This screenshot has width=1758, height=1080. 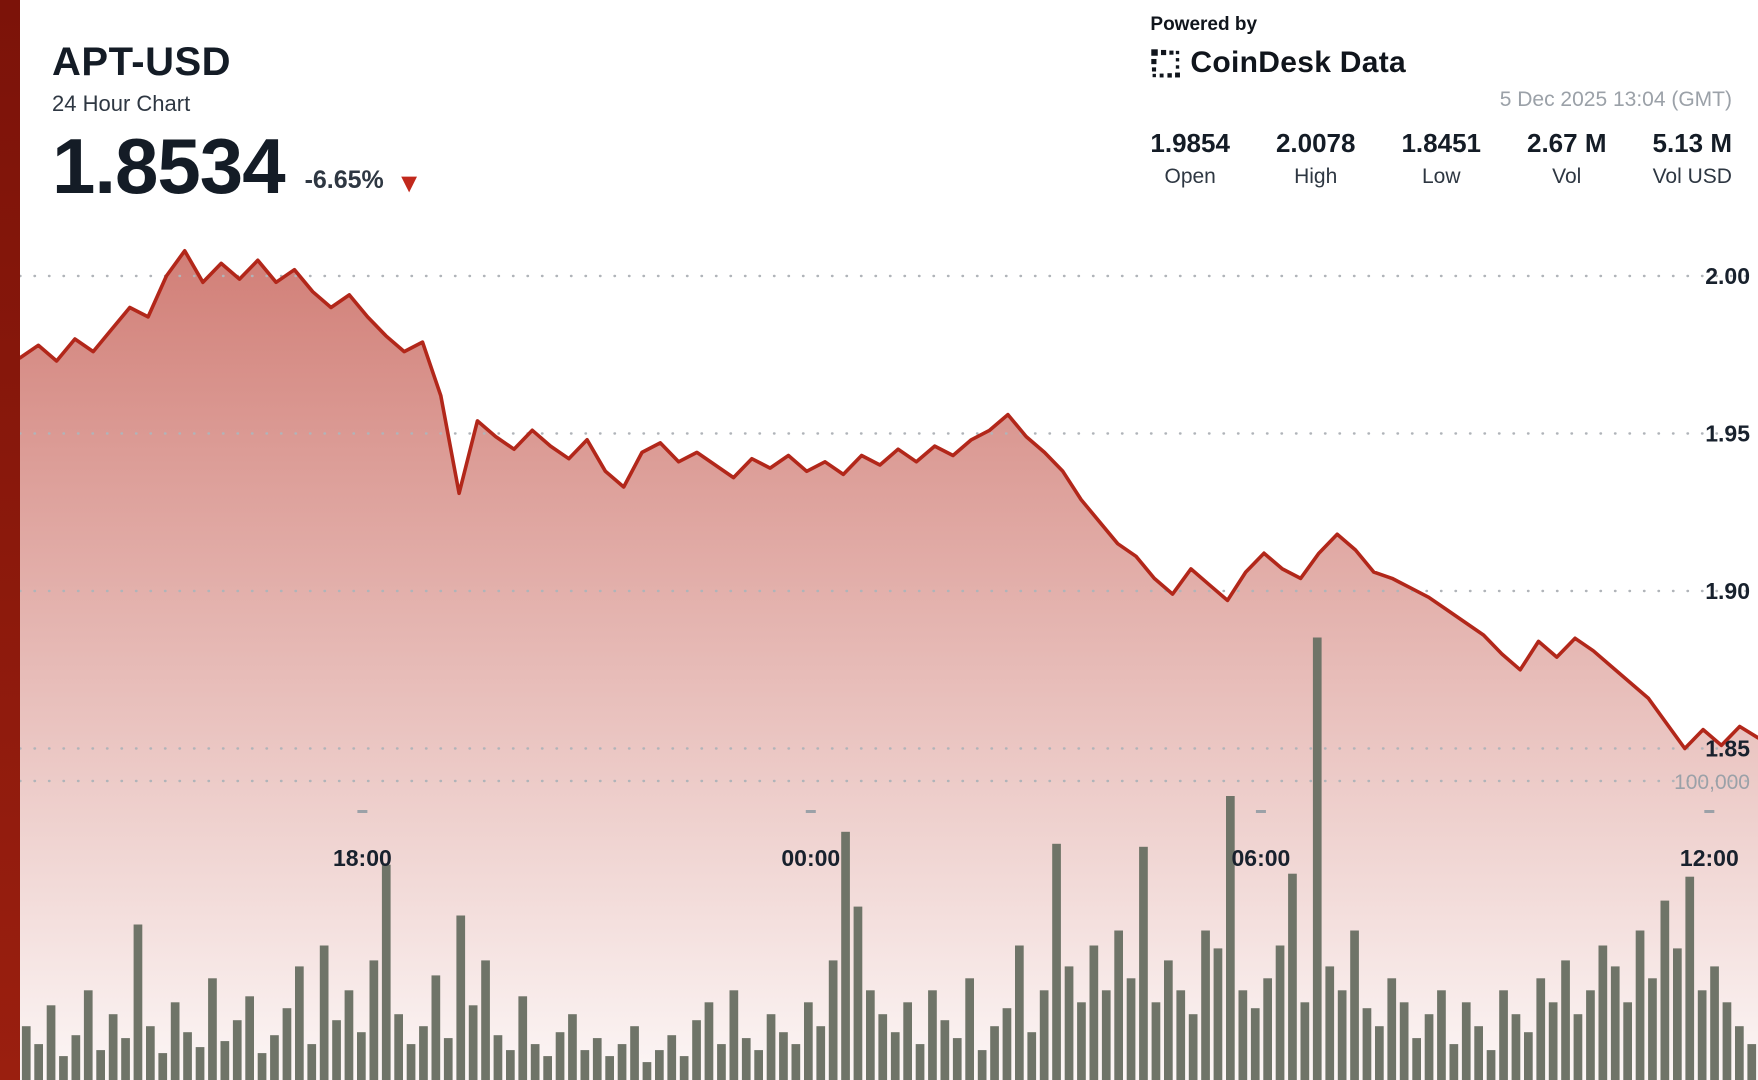 What do you see at coordinates (1298, 62) in the screenshot?
I see `brand-name: CoinDesk Data` at bounding box center [1298, 62].